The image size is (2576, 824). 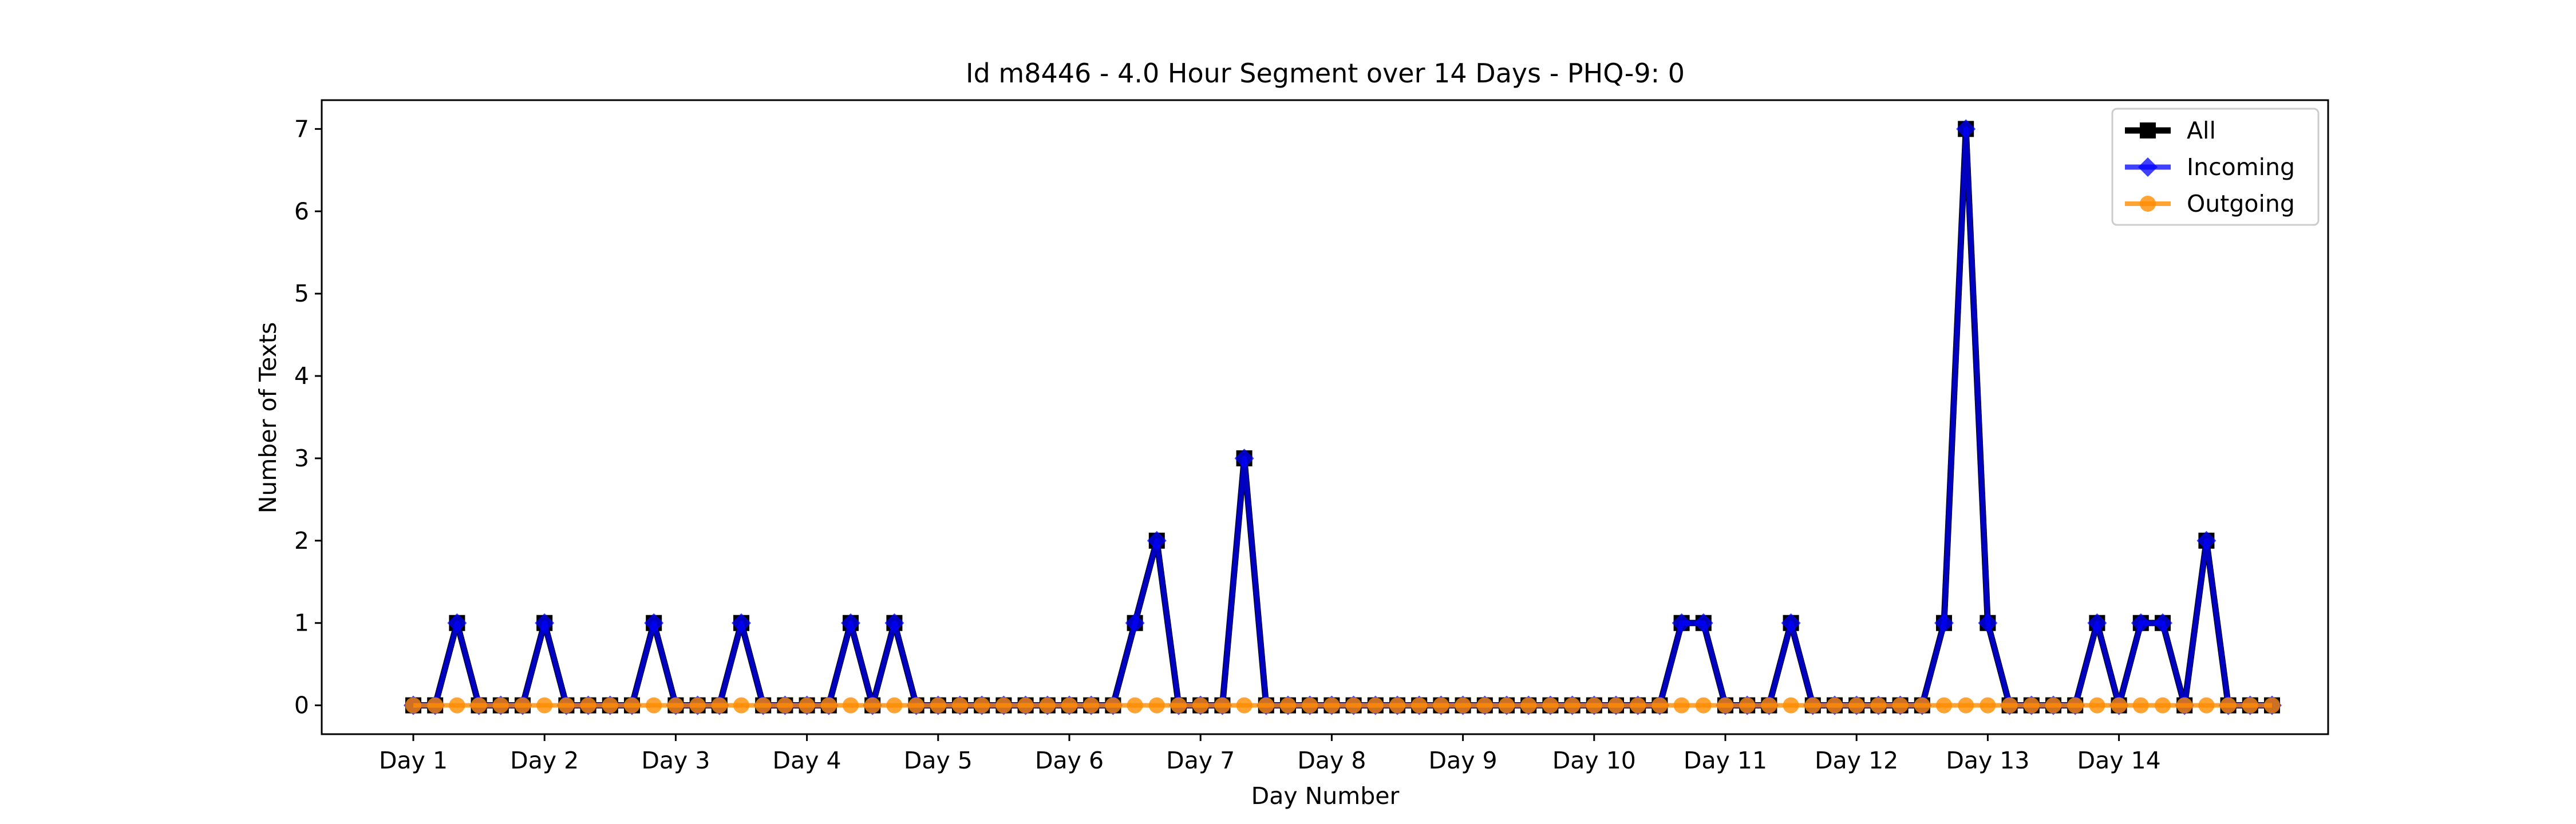 I want to click on legend: All Incoming Outgoing, so click(x=2215, y=167).